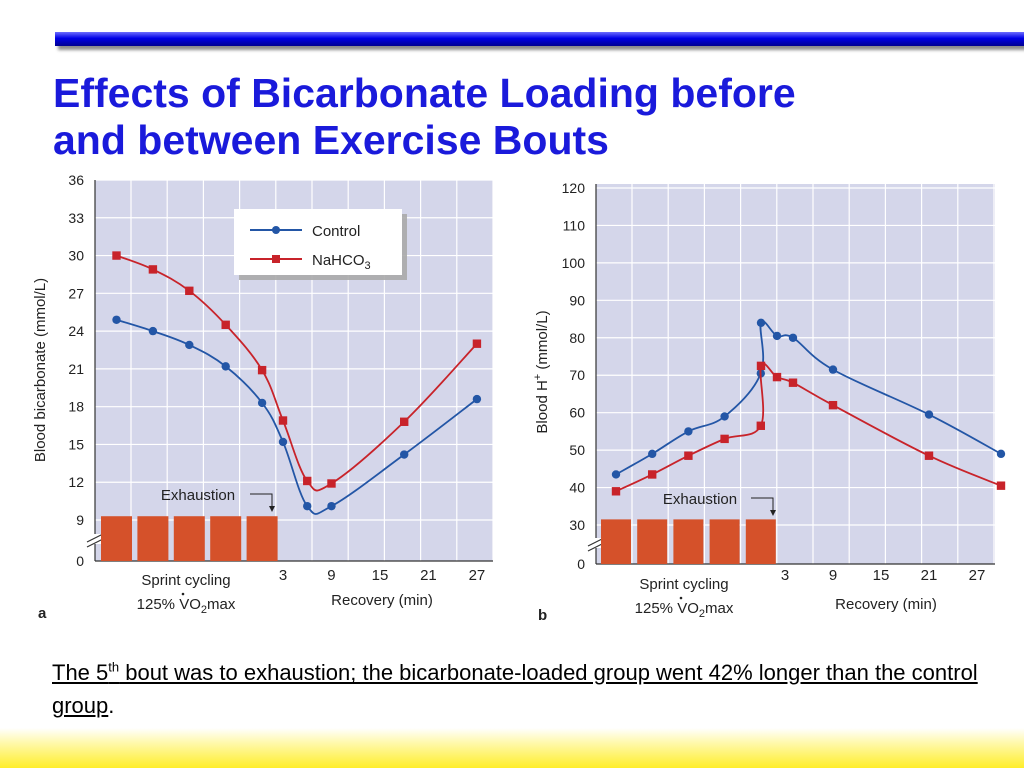  I want to click on bottom-decorative-band, so click(512, 748).